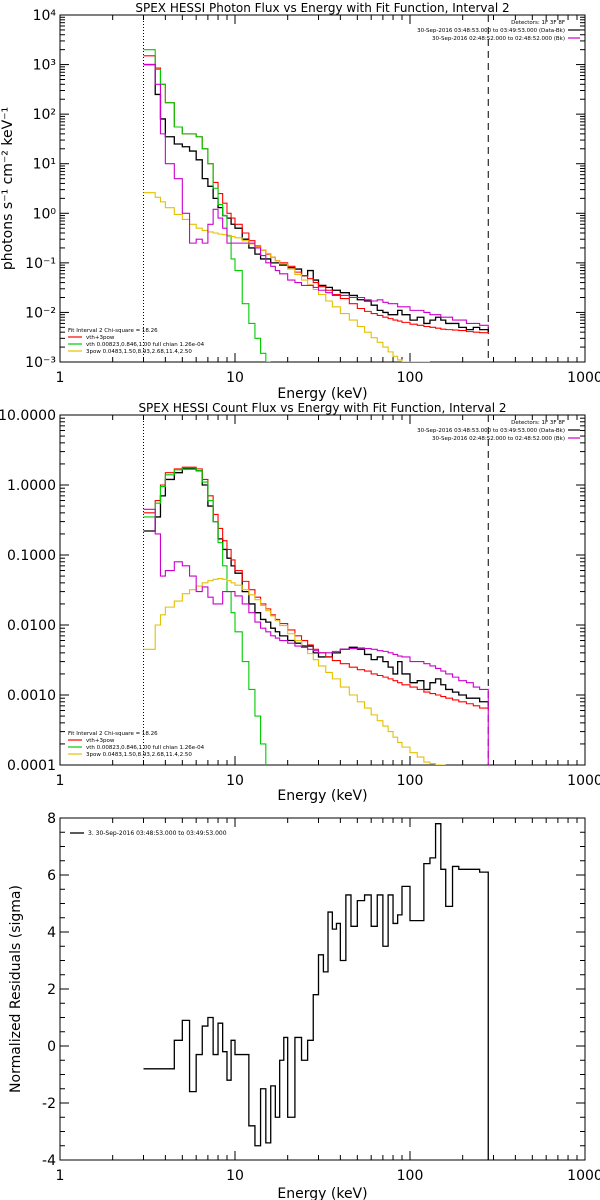  I want to click on series-group, so click(316, 615).